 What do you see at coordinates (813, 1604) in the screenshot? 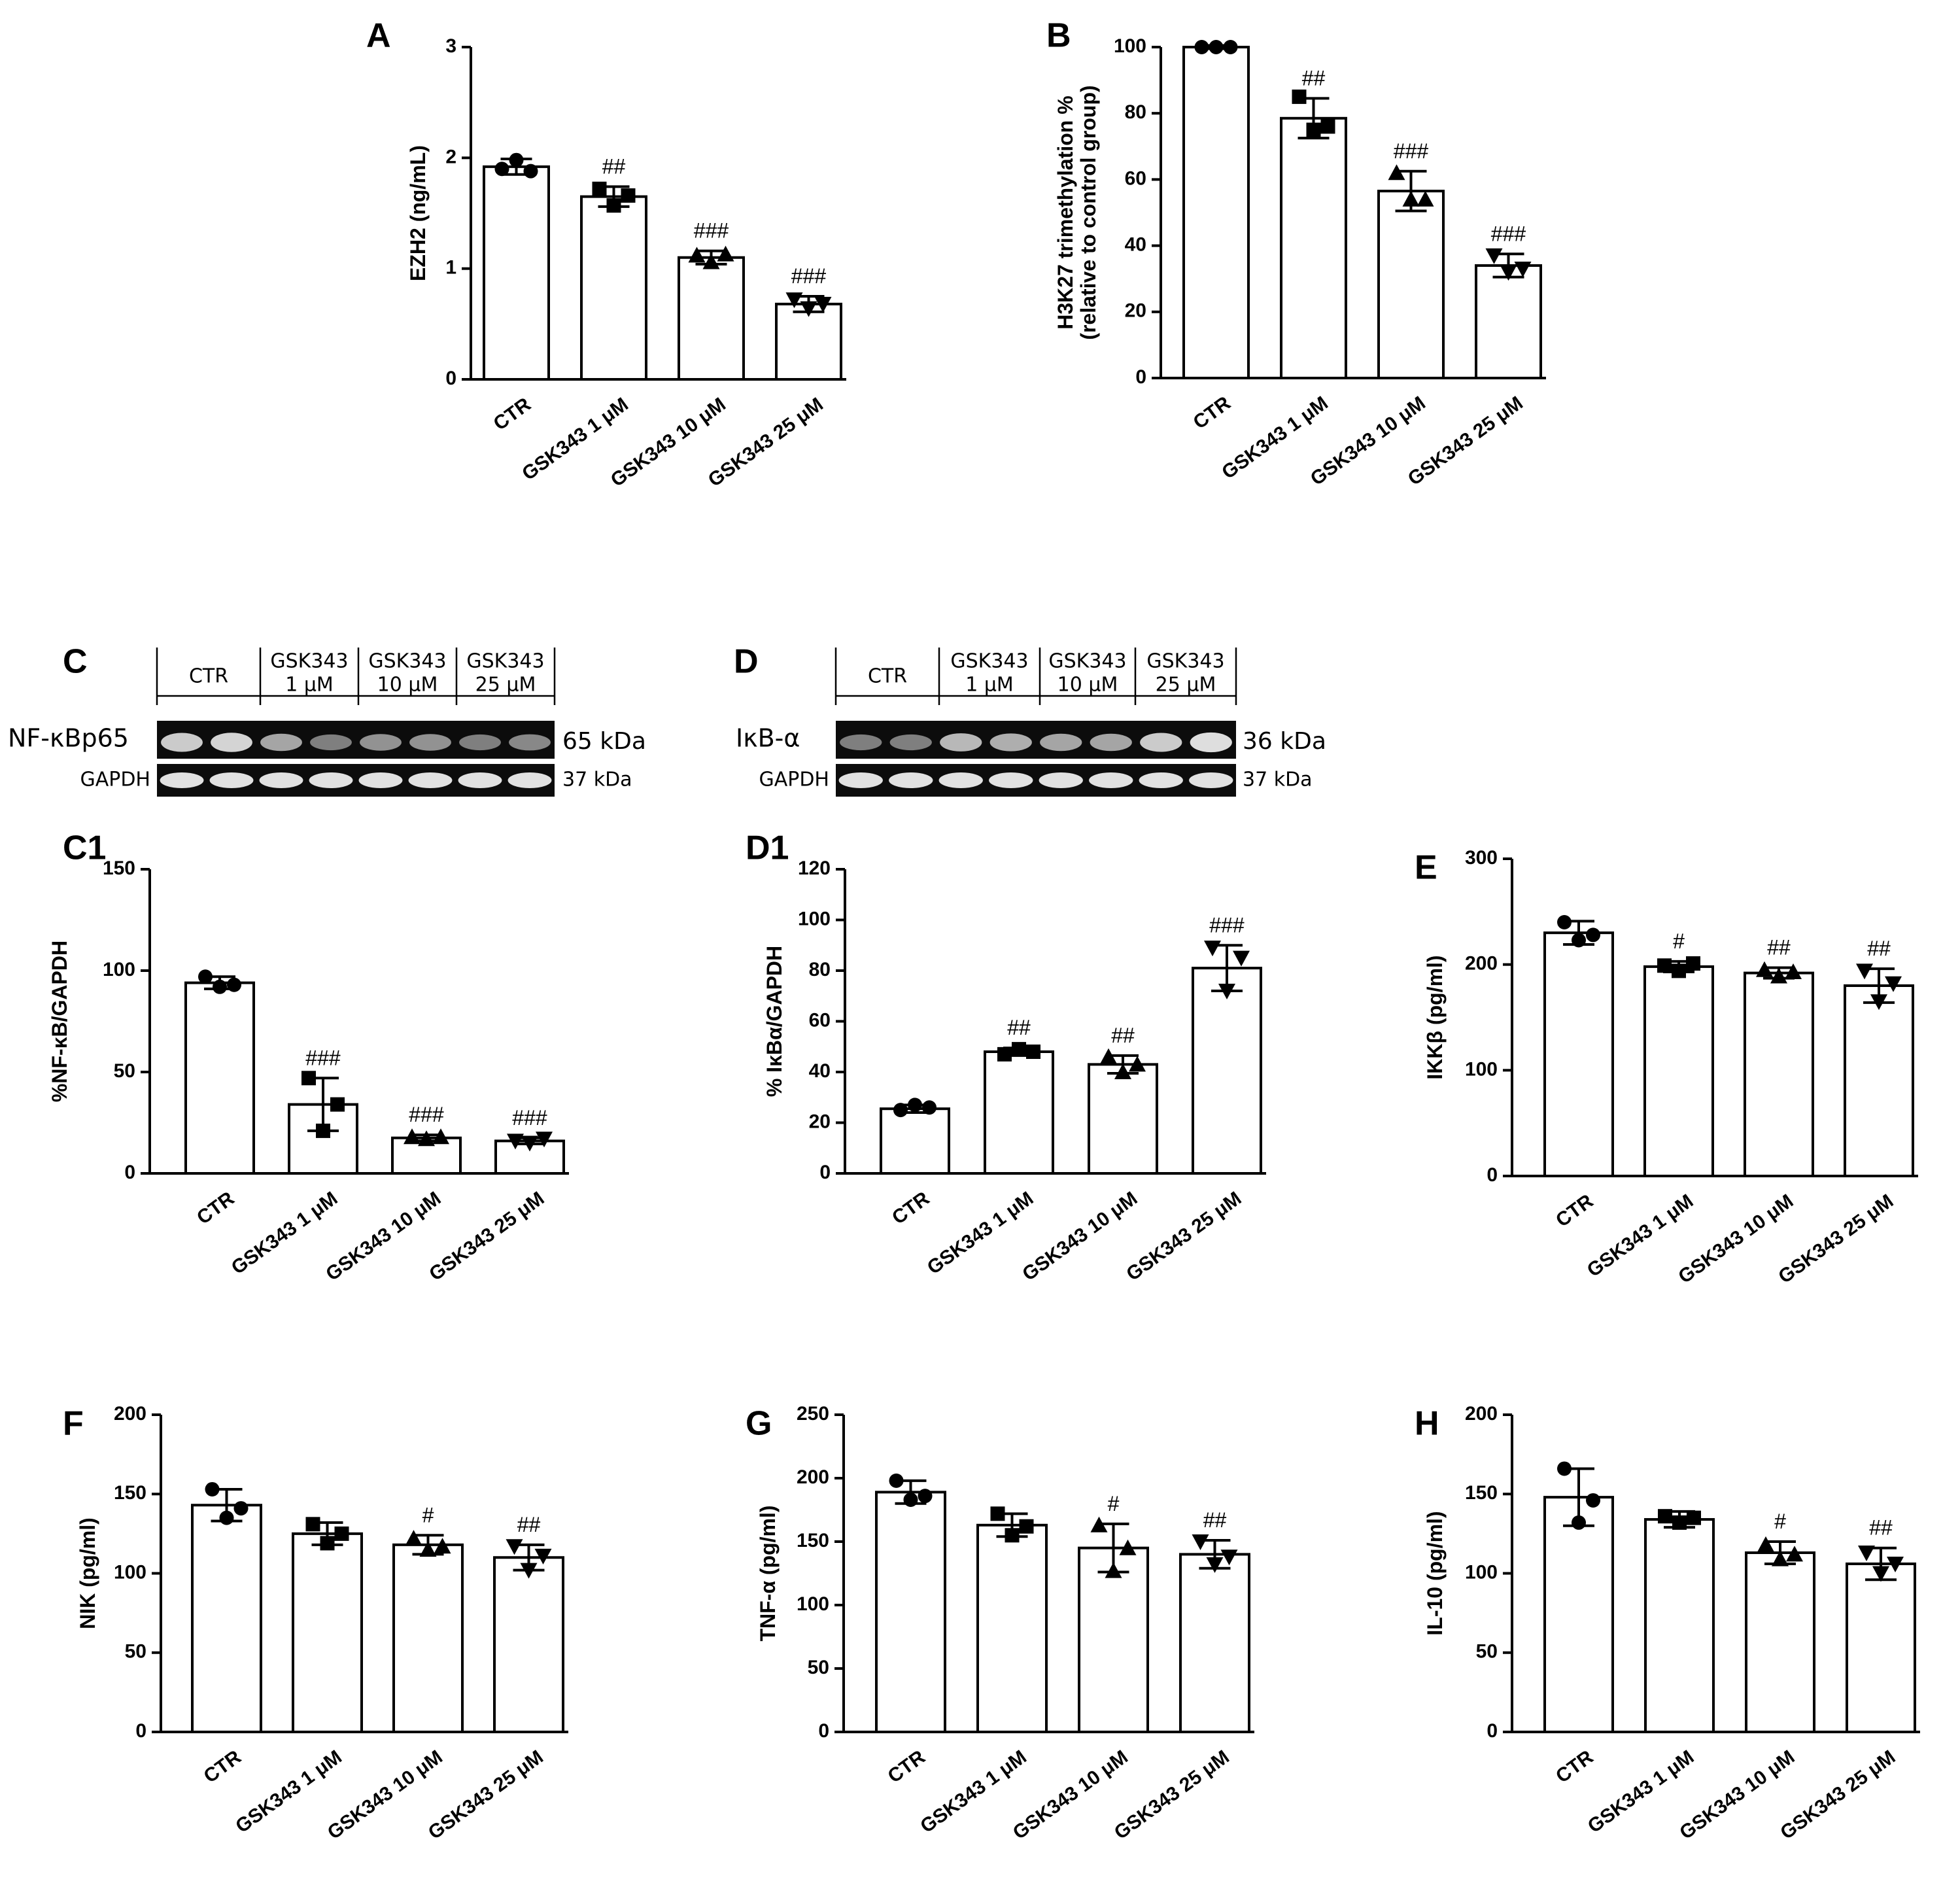
I see `y-tick-label: 100` at bounding box center [813, 1604].